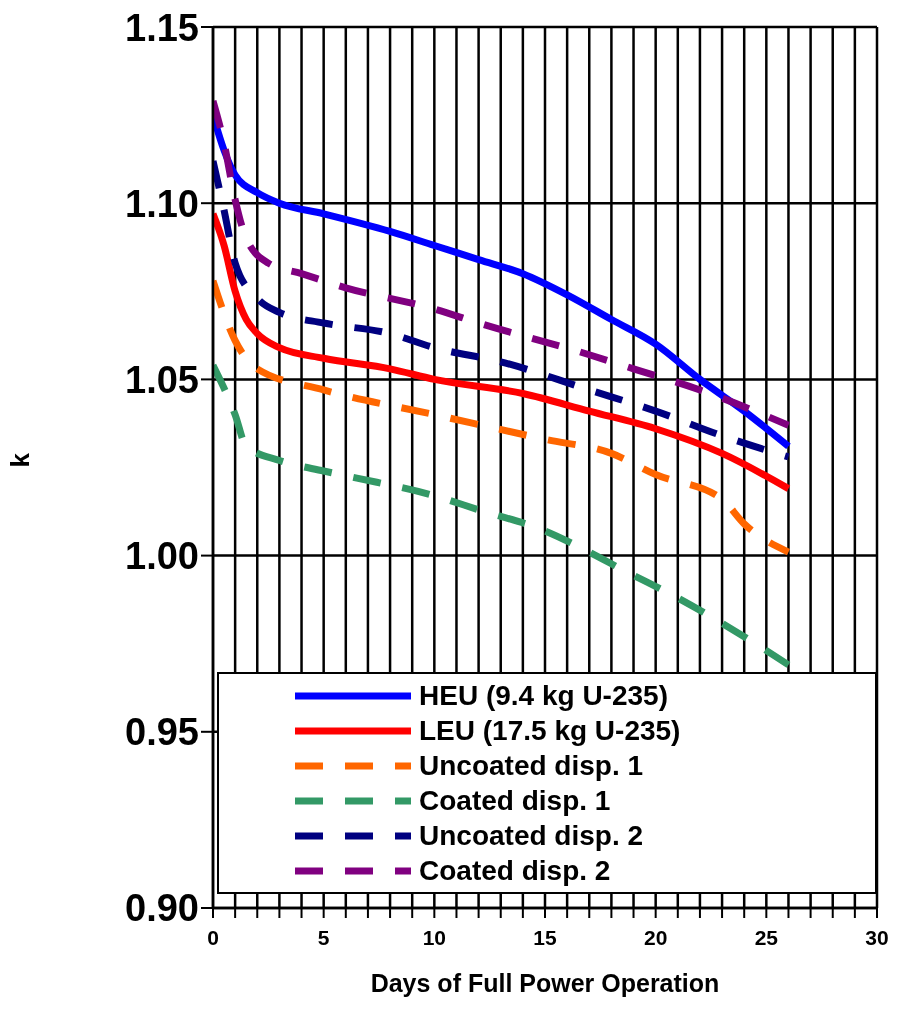 This screenshot has width=914, height=1017. Describe the element at coordinates (162, 732) in the screenshot. I see `y-tick-label: 0.95` at that location.